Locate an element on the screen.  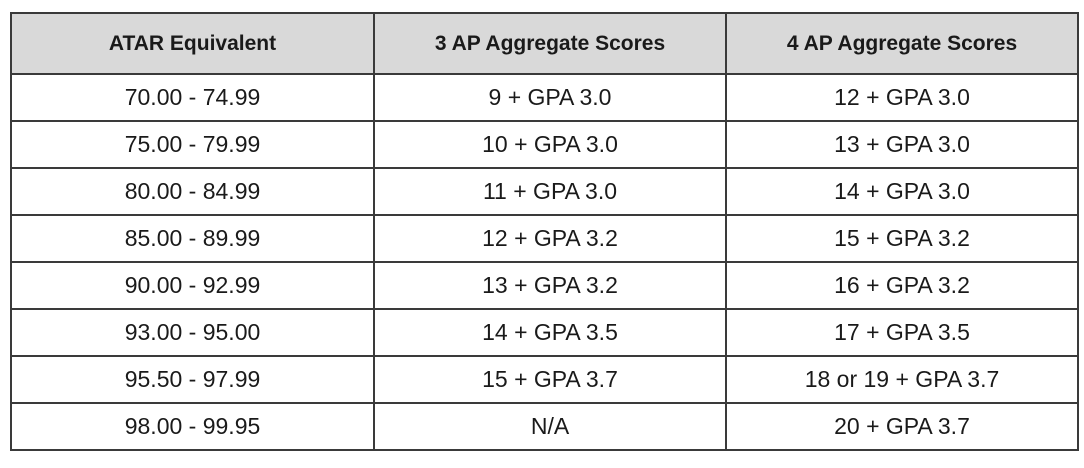
table-row: 75.00 - 79.99 10 + GPA 3.0 13 + GPA 3.0 is located at coordinates (544, 144).